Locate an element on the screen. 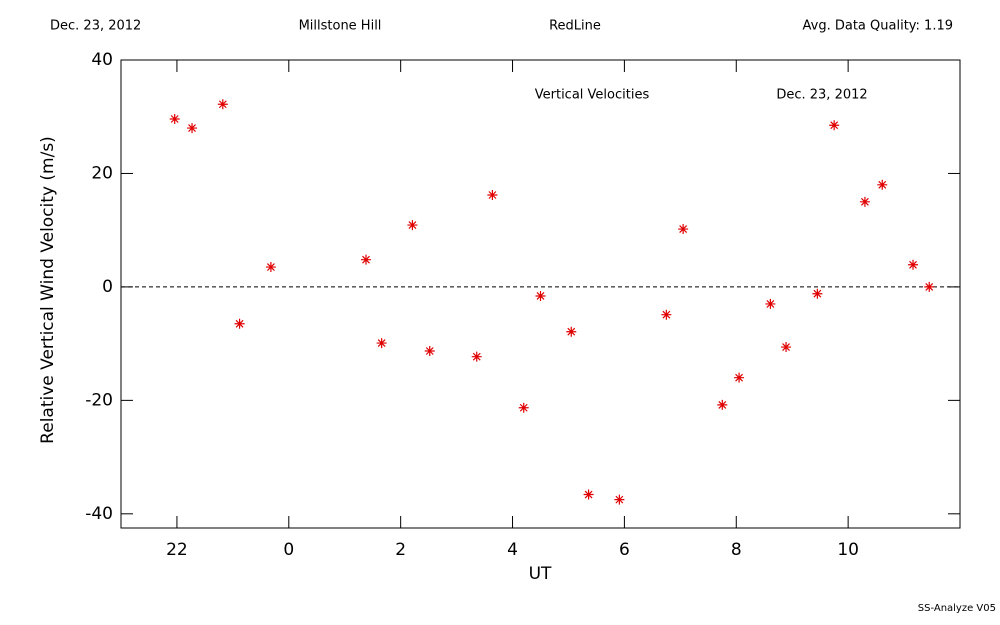  y-tick-label: 40 is located at coordinates (102, 60).